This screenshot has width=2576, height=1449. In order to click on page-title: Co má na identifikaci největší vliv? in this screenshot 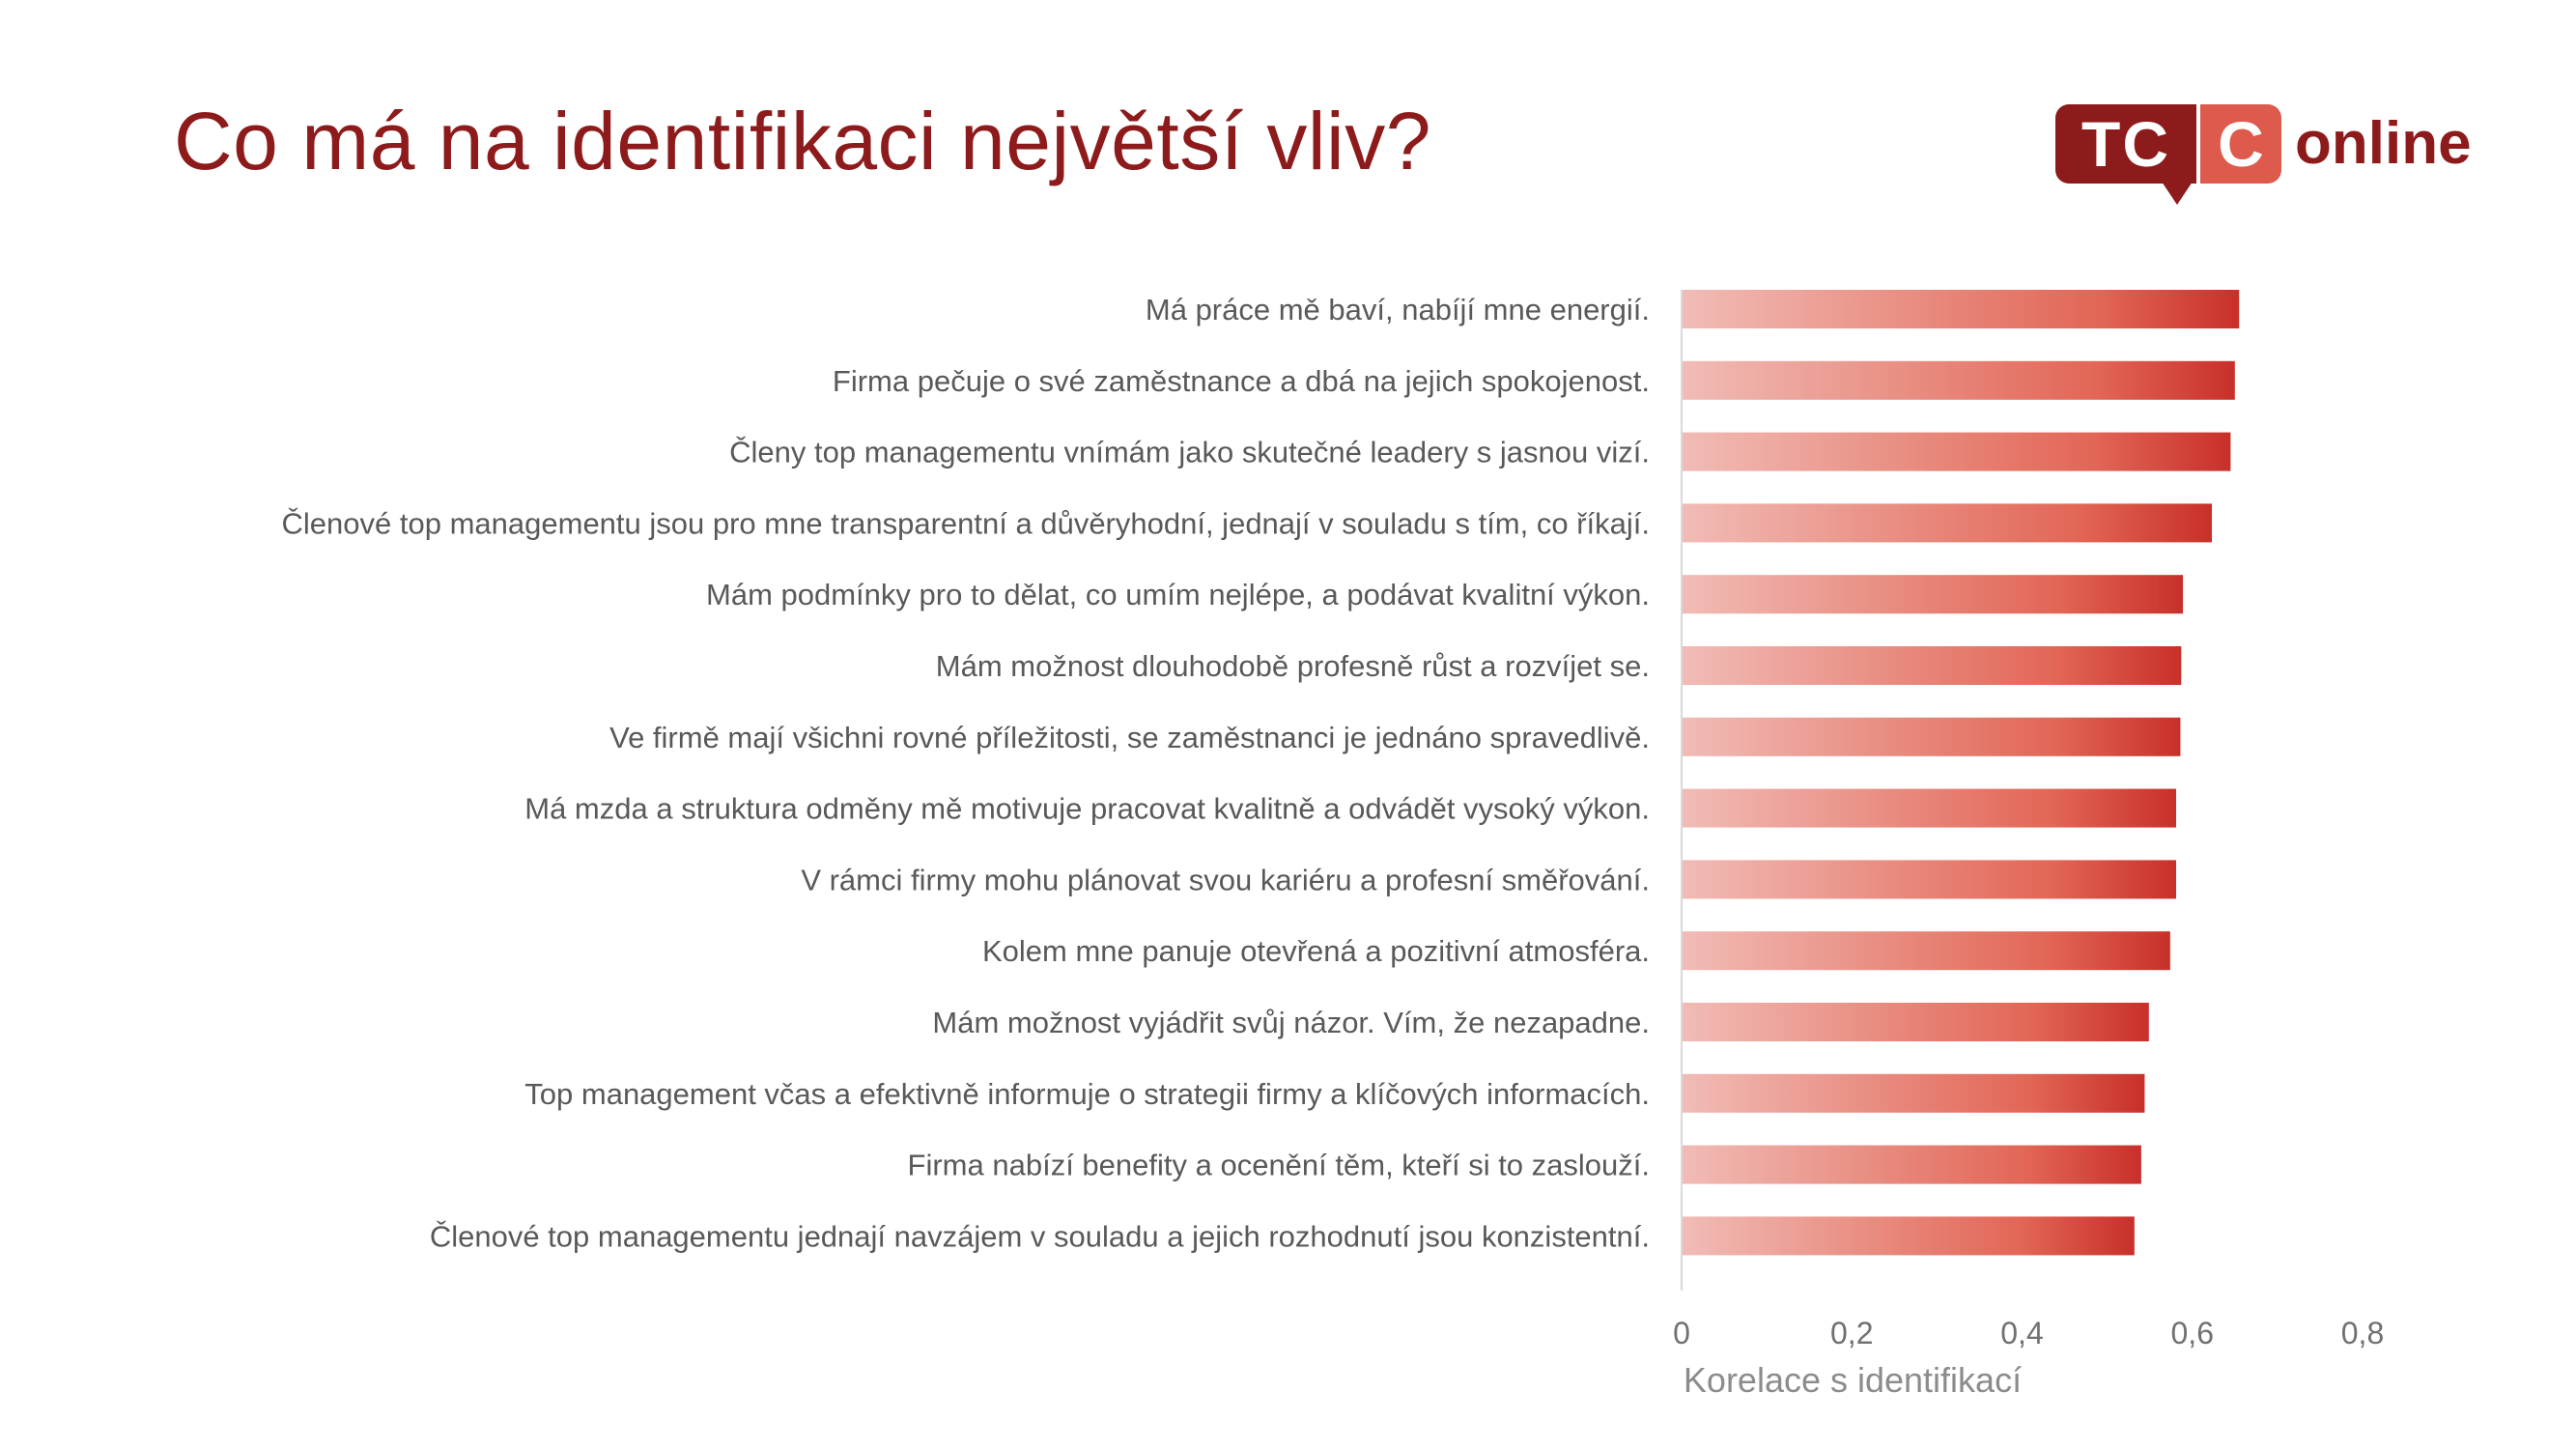, I will do `click(802, 141)`.